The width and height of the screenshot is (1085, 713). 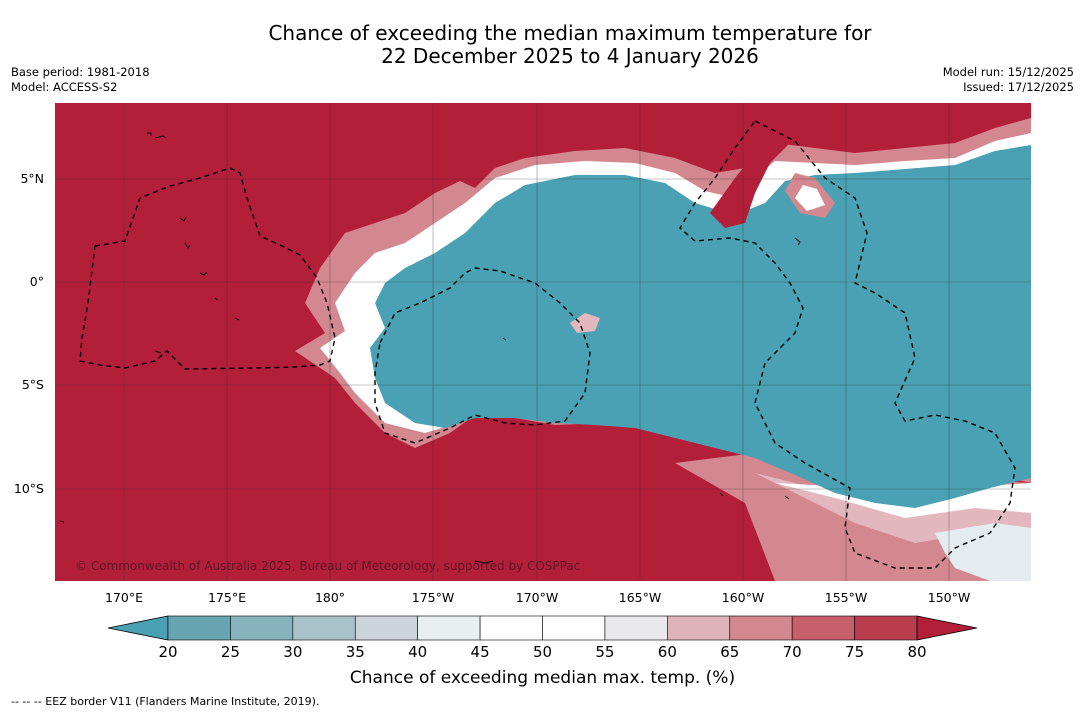 I want to click on lat-label-0: 0°, so click(x=36, y=281).